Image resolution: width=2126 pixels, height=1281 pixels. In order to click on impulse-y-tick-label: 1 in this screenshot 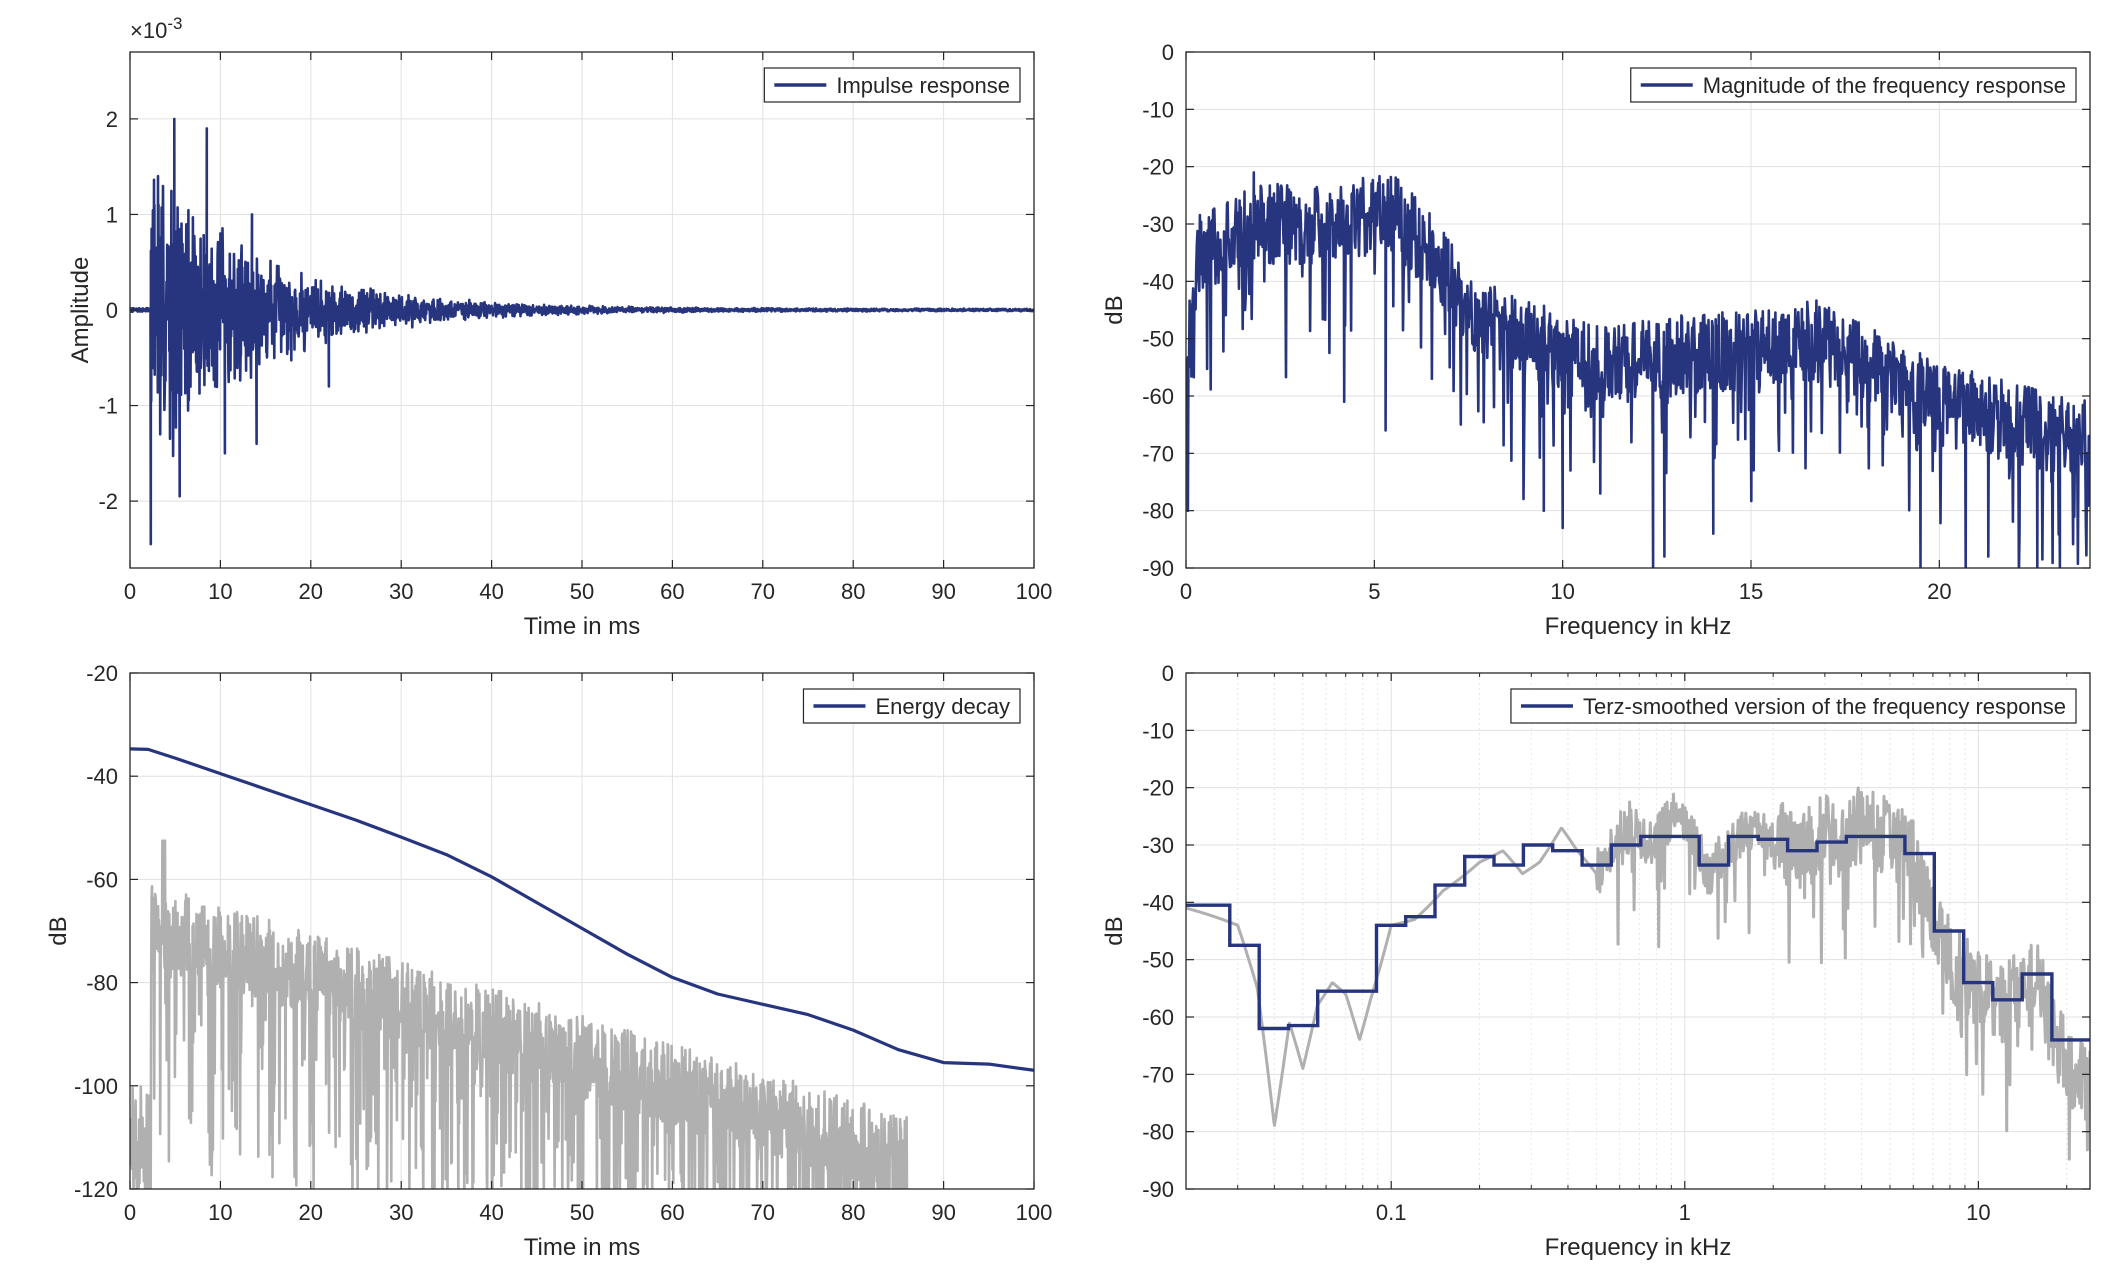, I will do `click(112, 214)`.